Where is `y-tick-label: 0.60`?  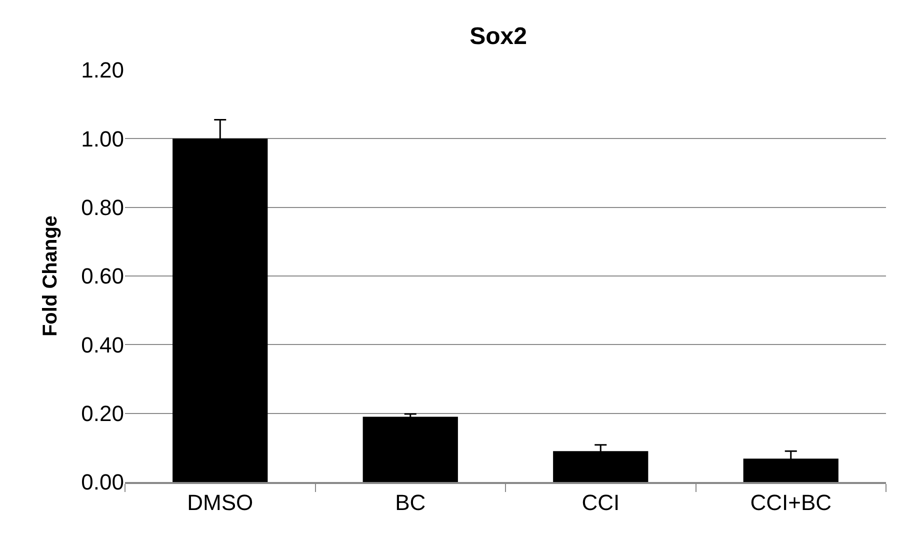
y-tick-label: 0.60 is located at coordinates (102, 276).